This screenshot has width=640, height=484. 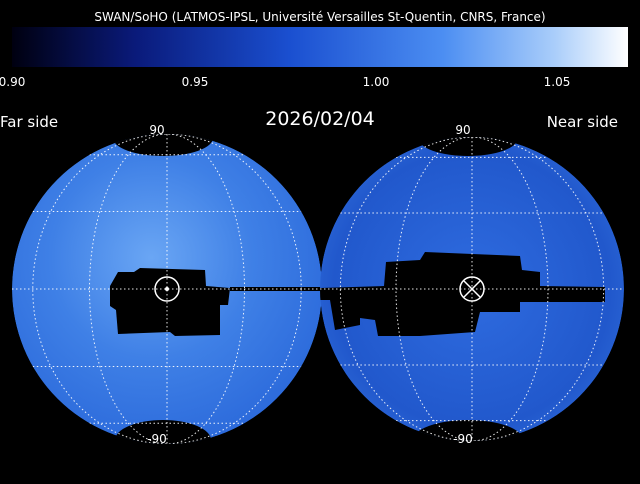 What do you see at coordinates (195, 82) in the screenshot?
I see `colorbar-tick-label: 0.95` at bounding box center [195, 82].